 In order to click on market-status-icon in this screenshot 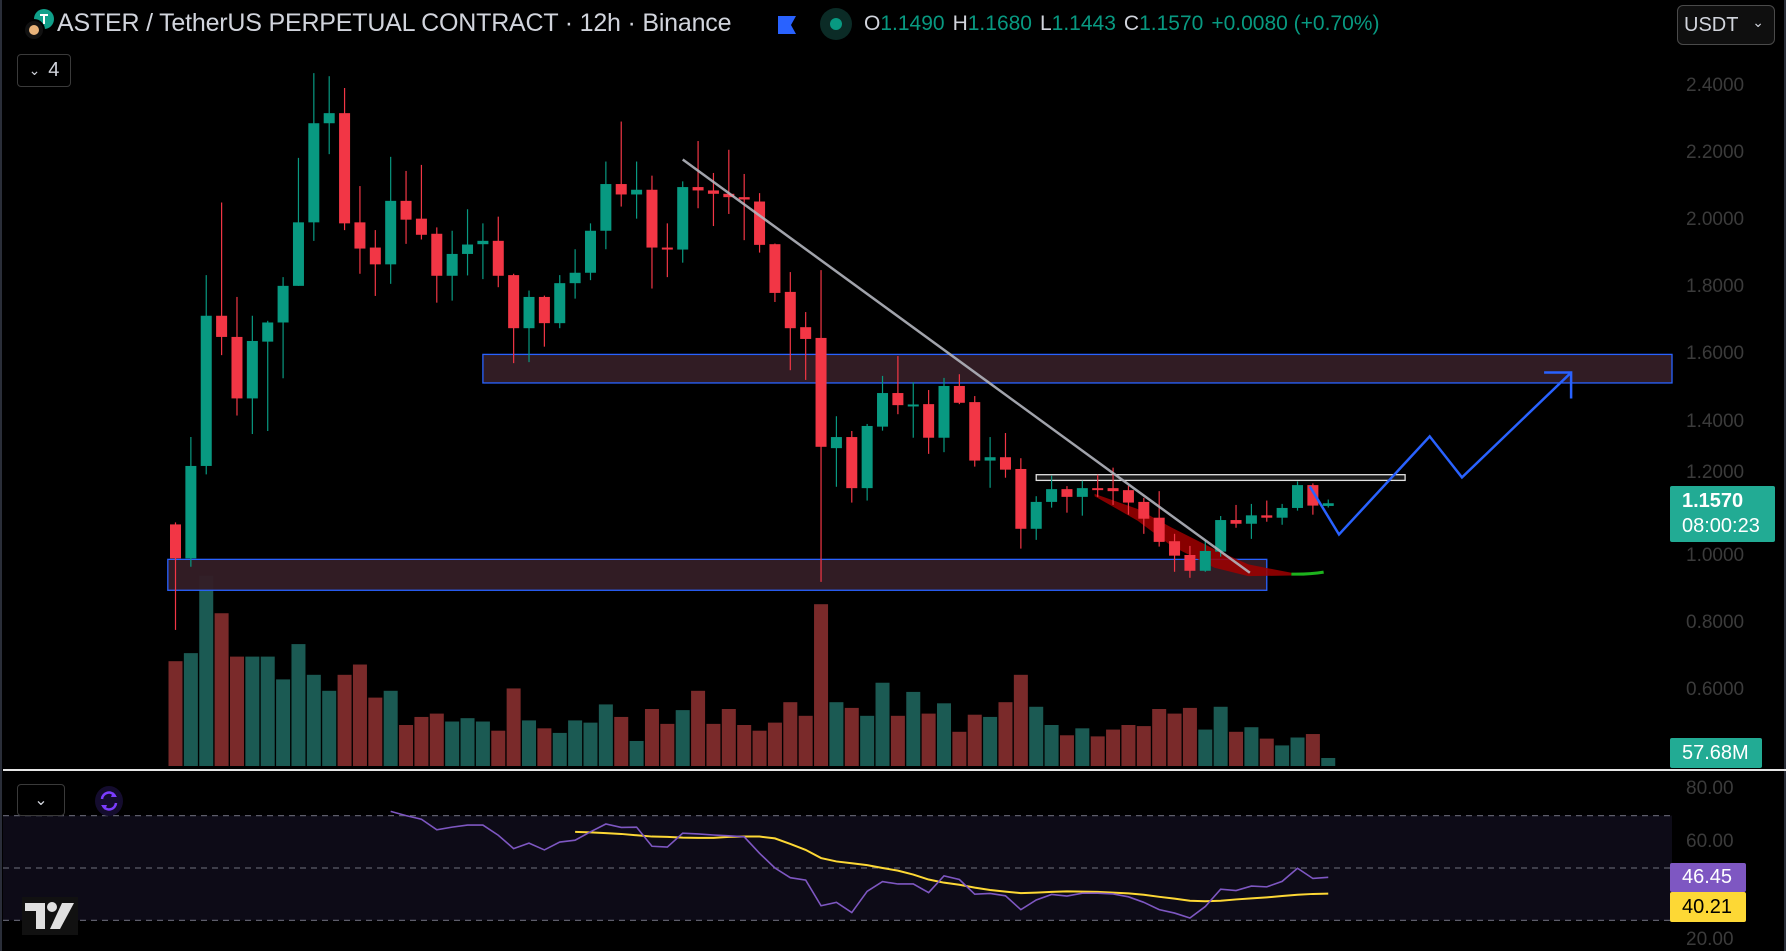, I will do `click(836, 24)`.